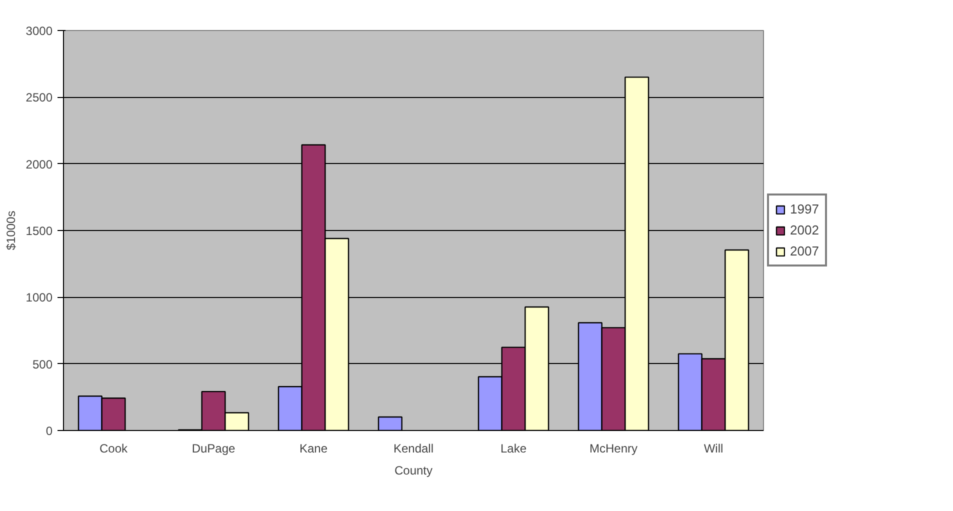  Describe the element at coordinates (39, 231) in the screenshot. I see `y-tick-label: 1500` at that location.